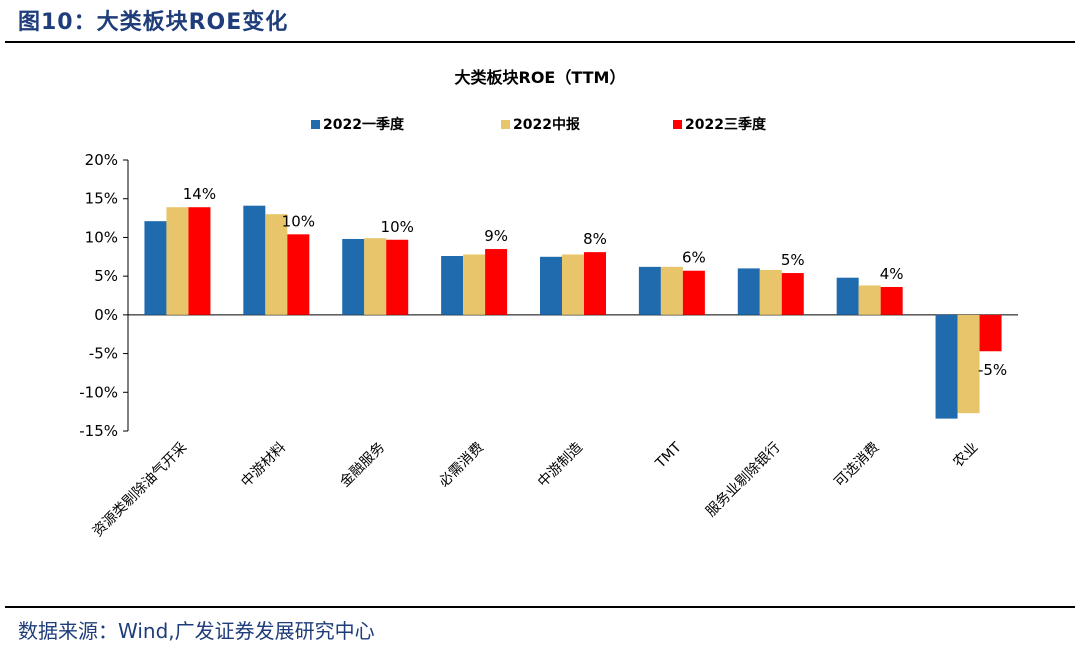 The image size is (1080, 651). I want to click on y-tick-label: -10%, so click(98, 392).